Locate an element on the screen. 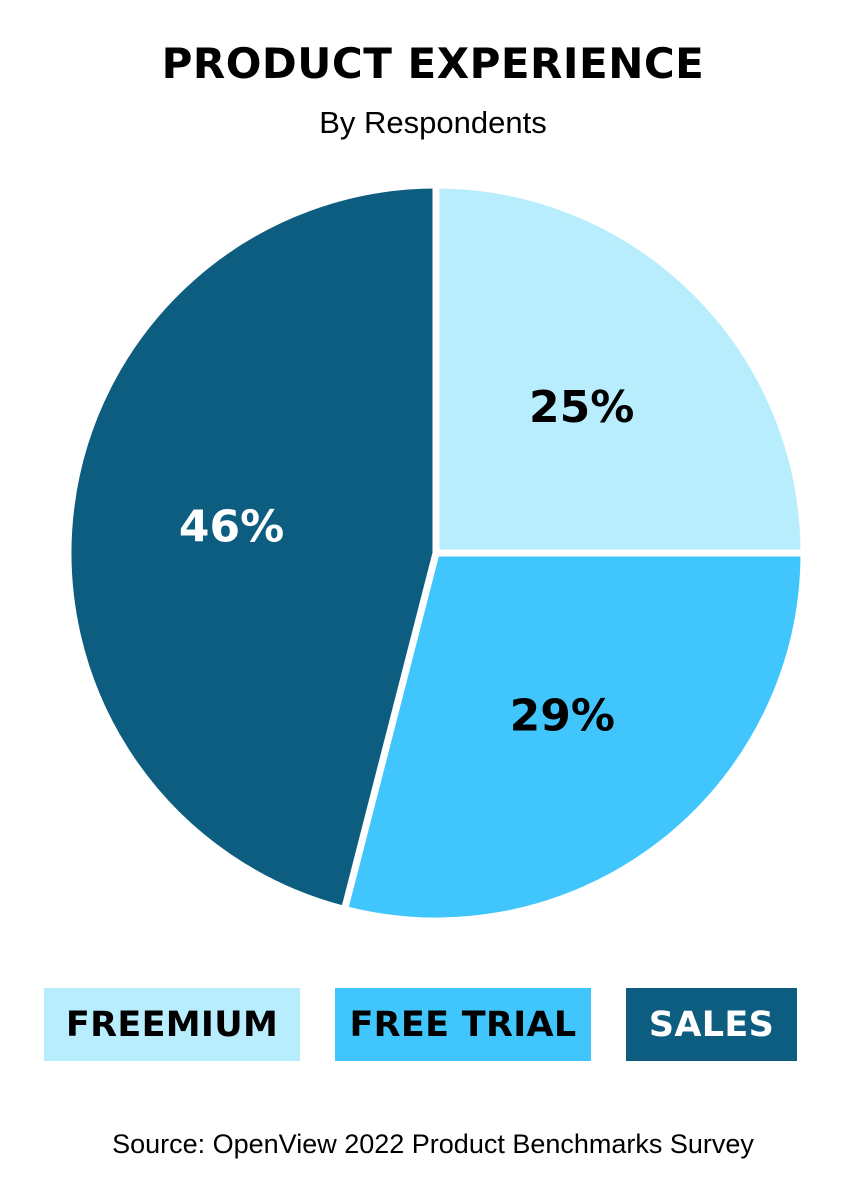 The image size is (866, 1190). chart-subtitle: By Respondents is located at coordinates (433, 122).